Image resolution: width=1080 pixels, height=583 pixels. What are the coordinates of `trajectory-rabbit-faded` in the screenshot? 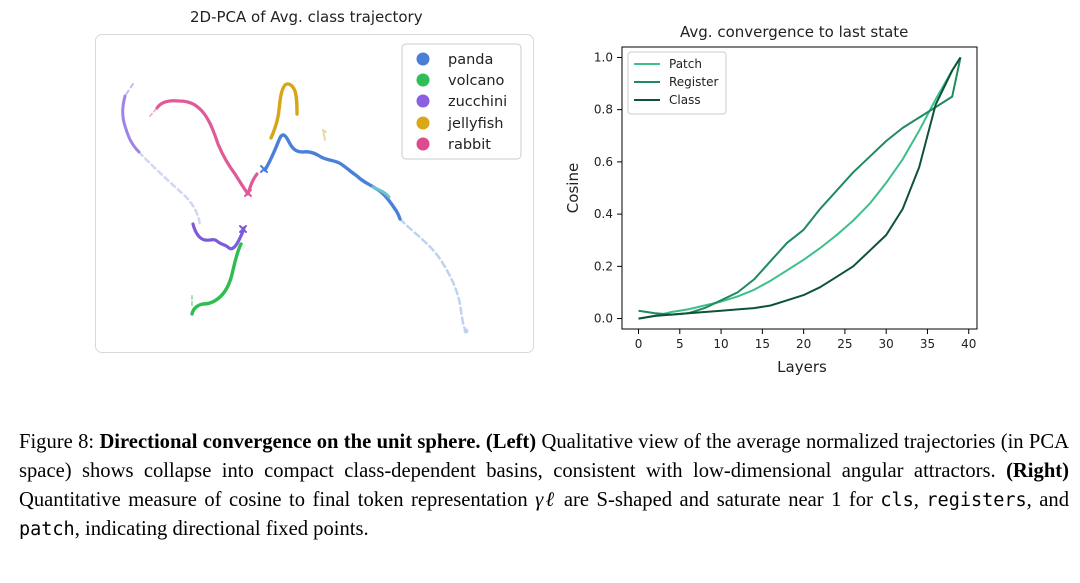 It's located at (153, 112).